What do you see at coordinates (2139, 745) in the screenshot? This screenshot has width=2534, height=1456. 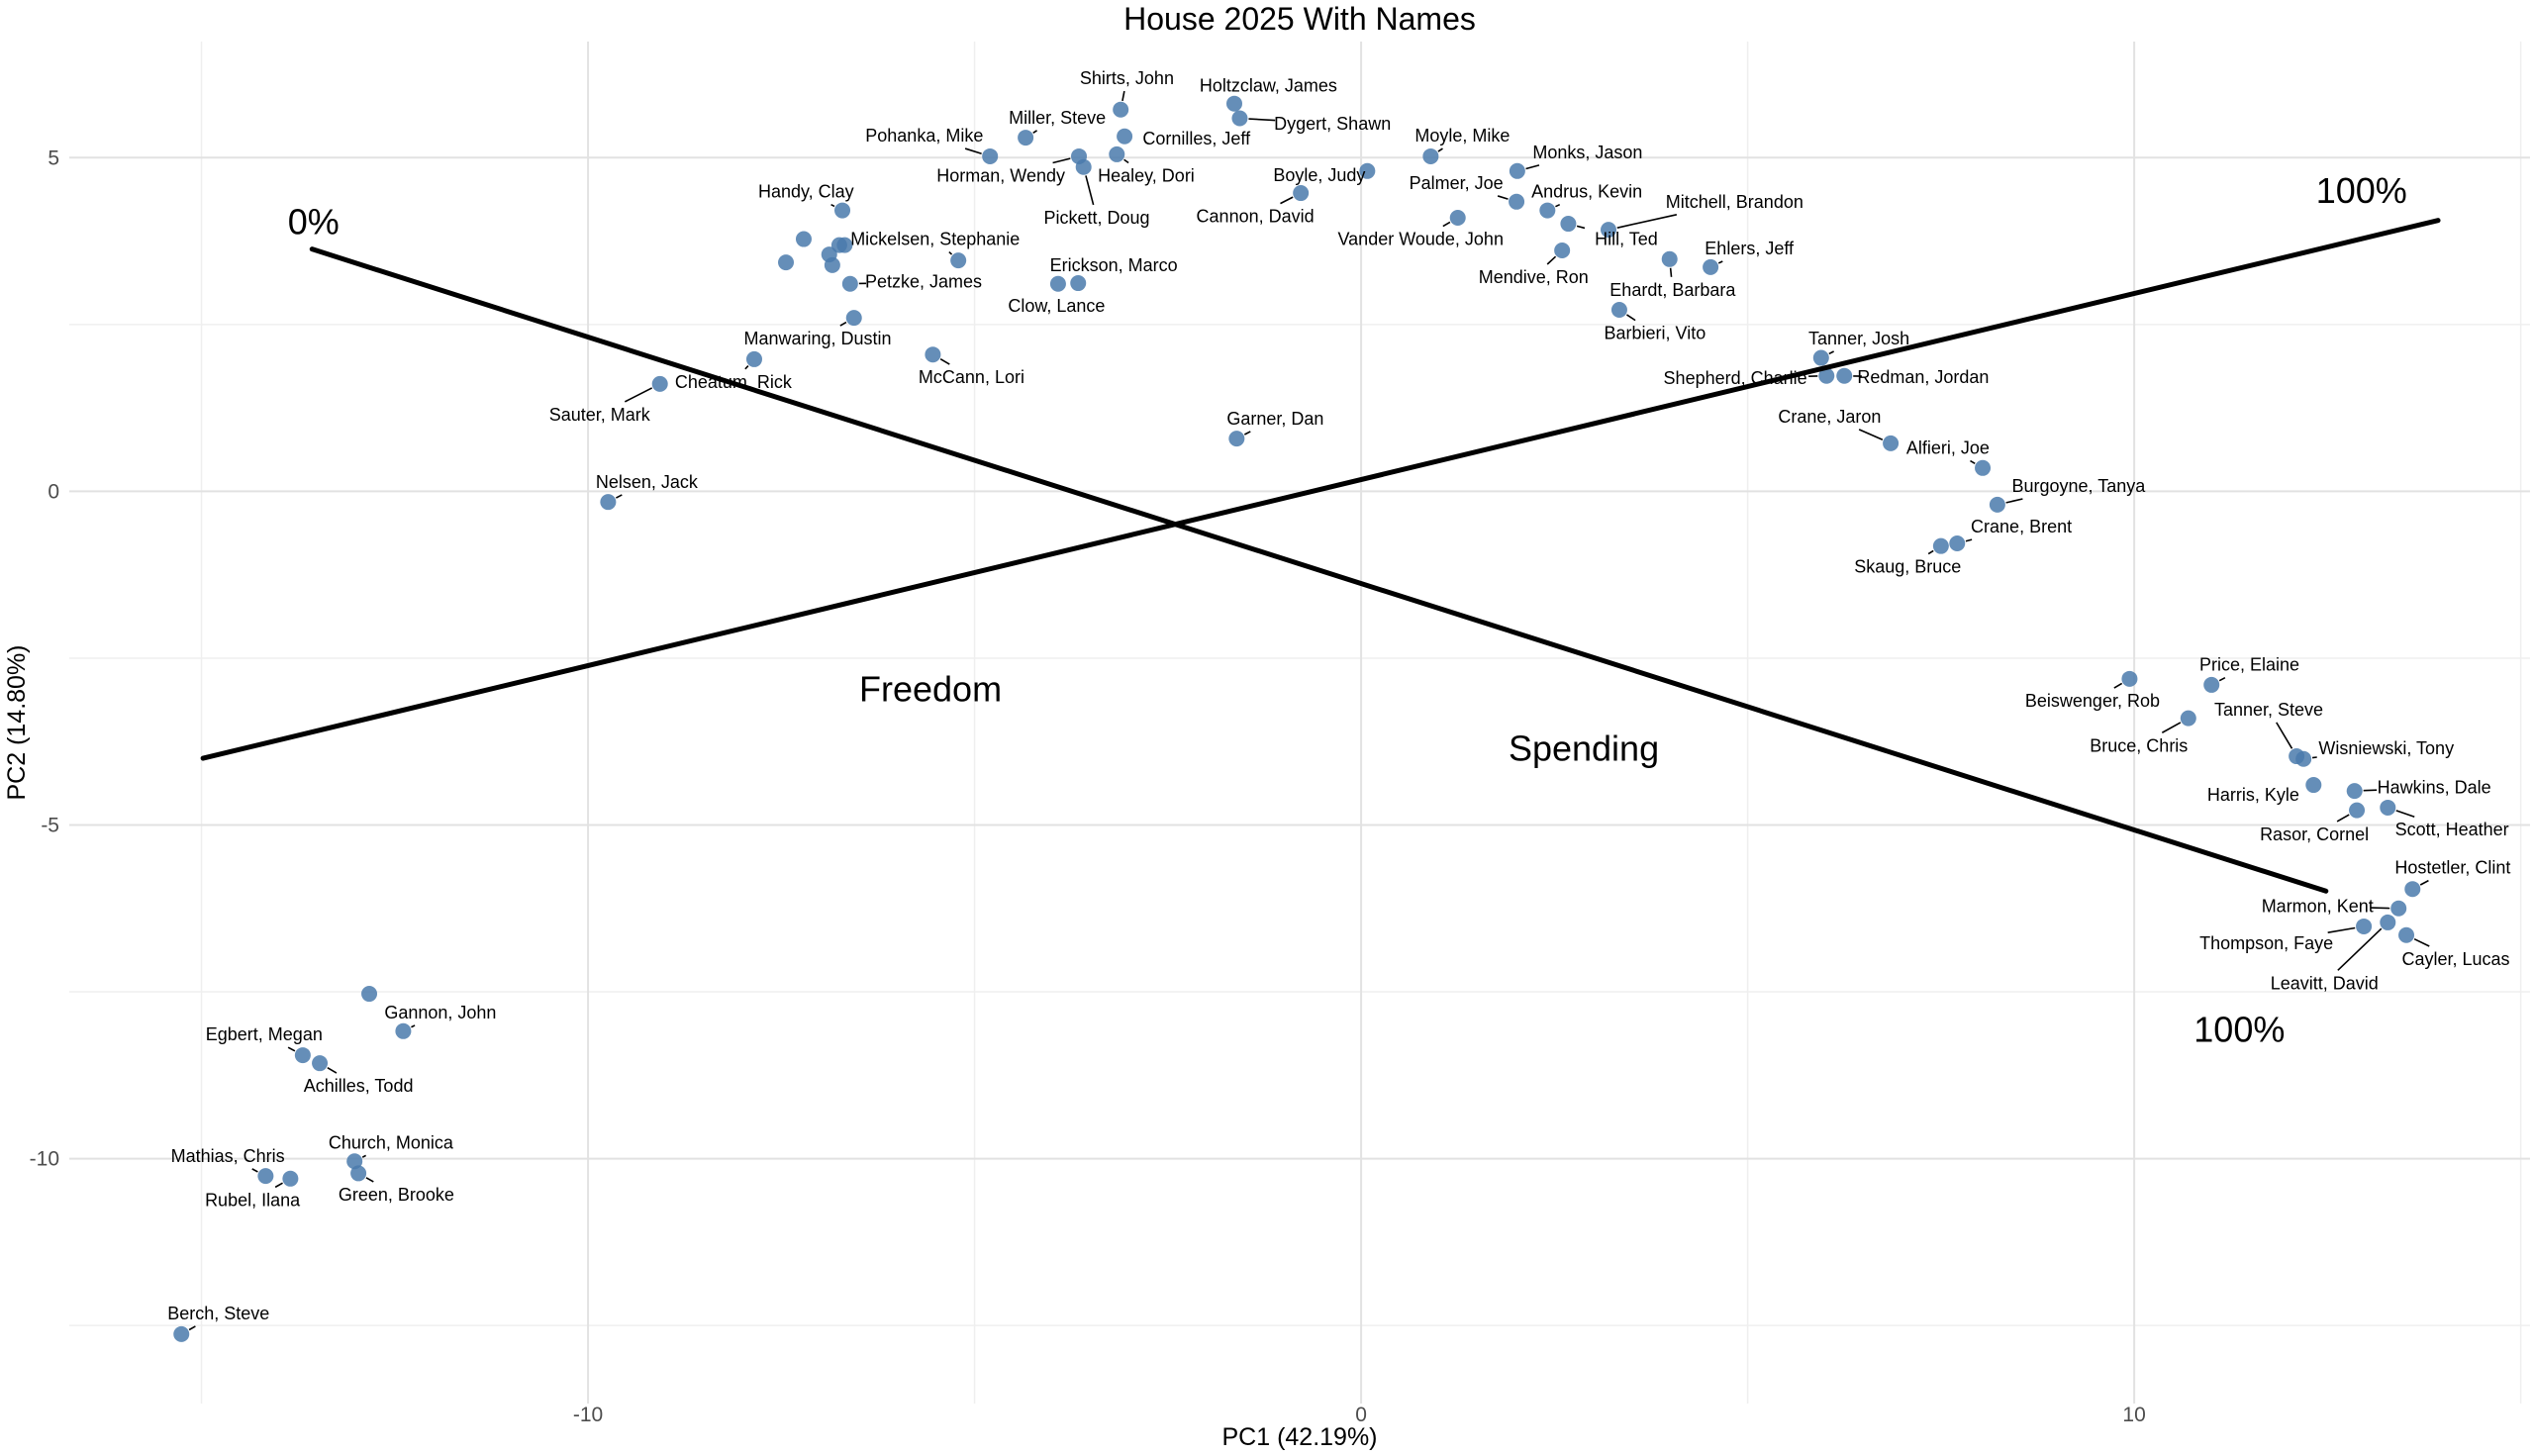 I see `point-label: Bruce, Chris` at bounding box center [2139, 745].